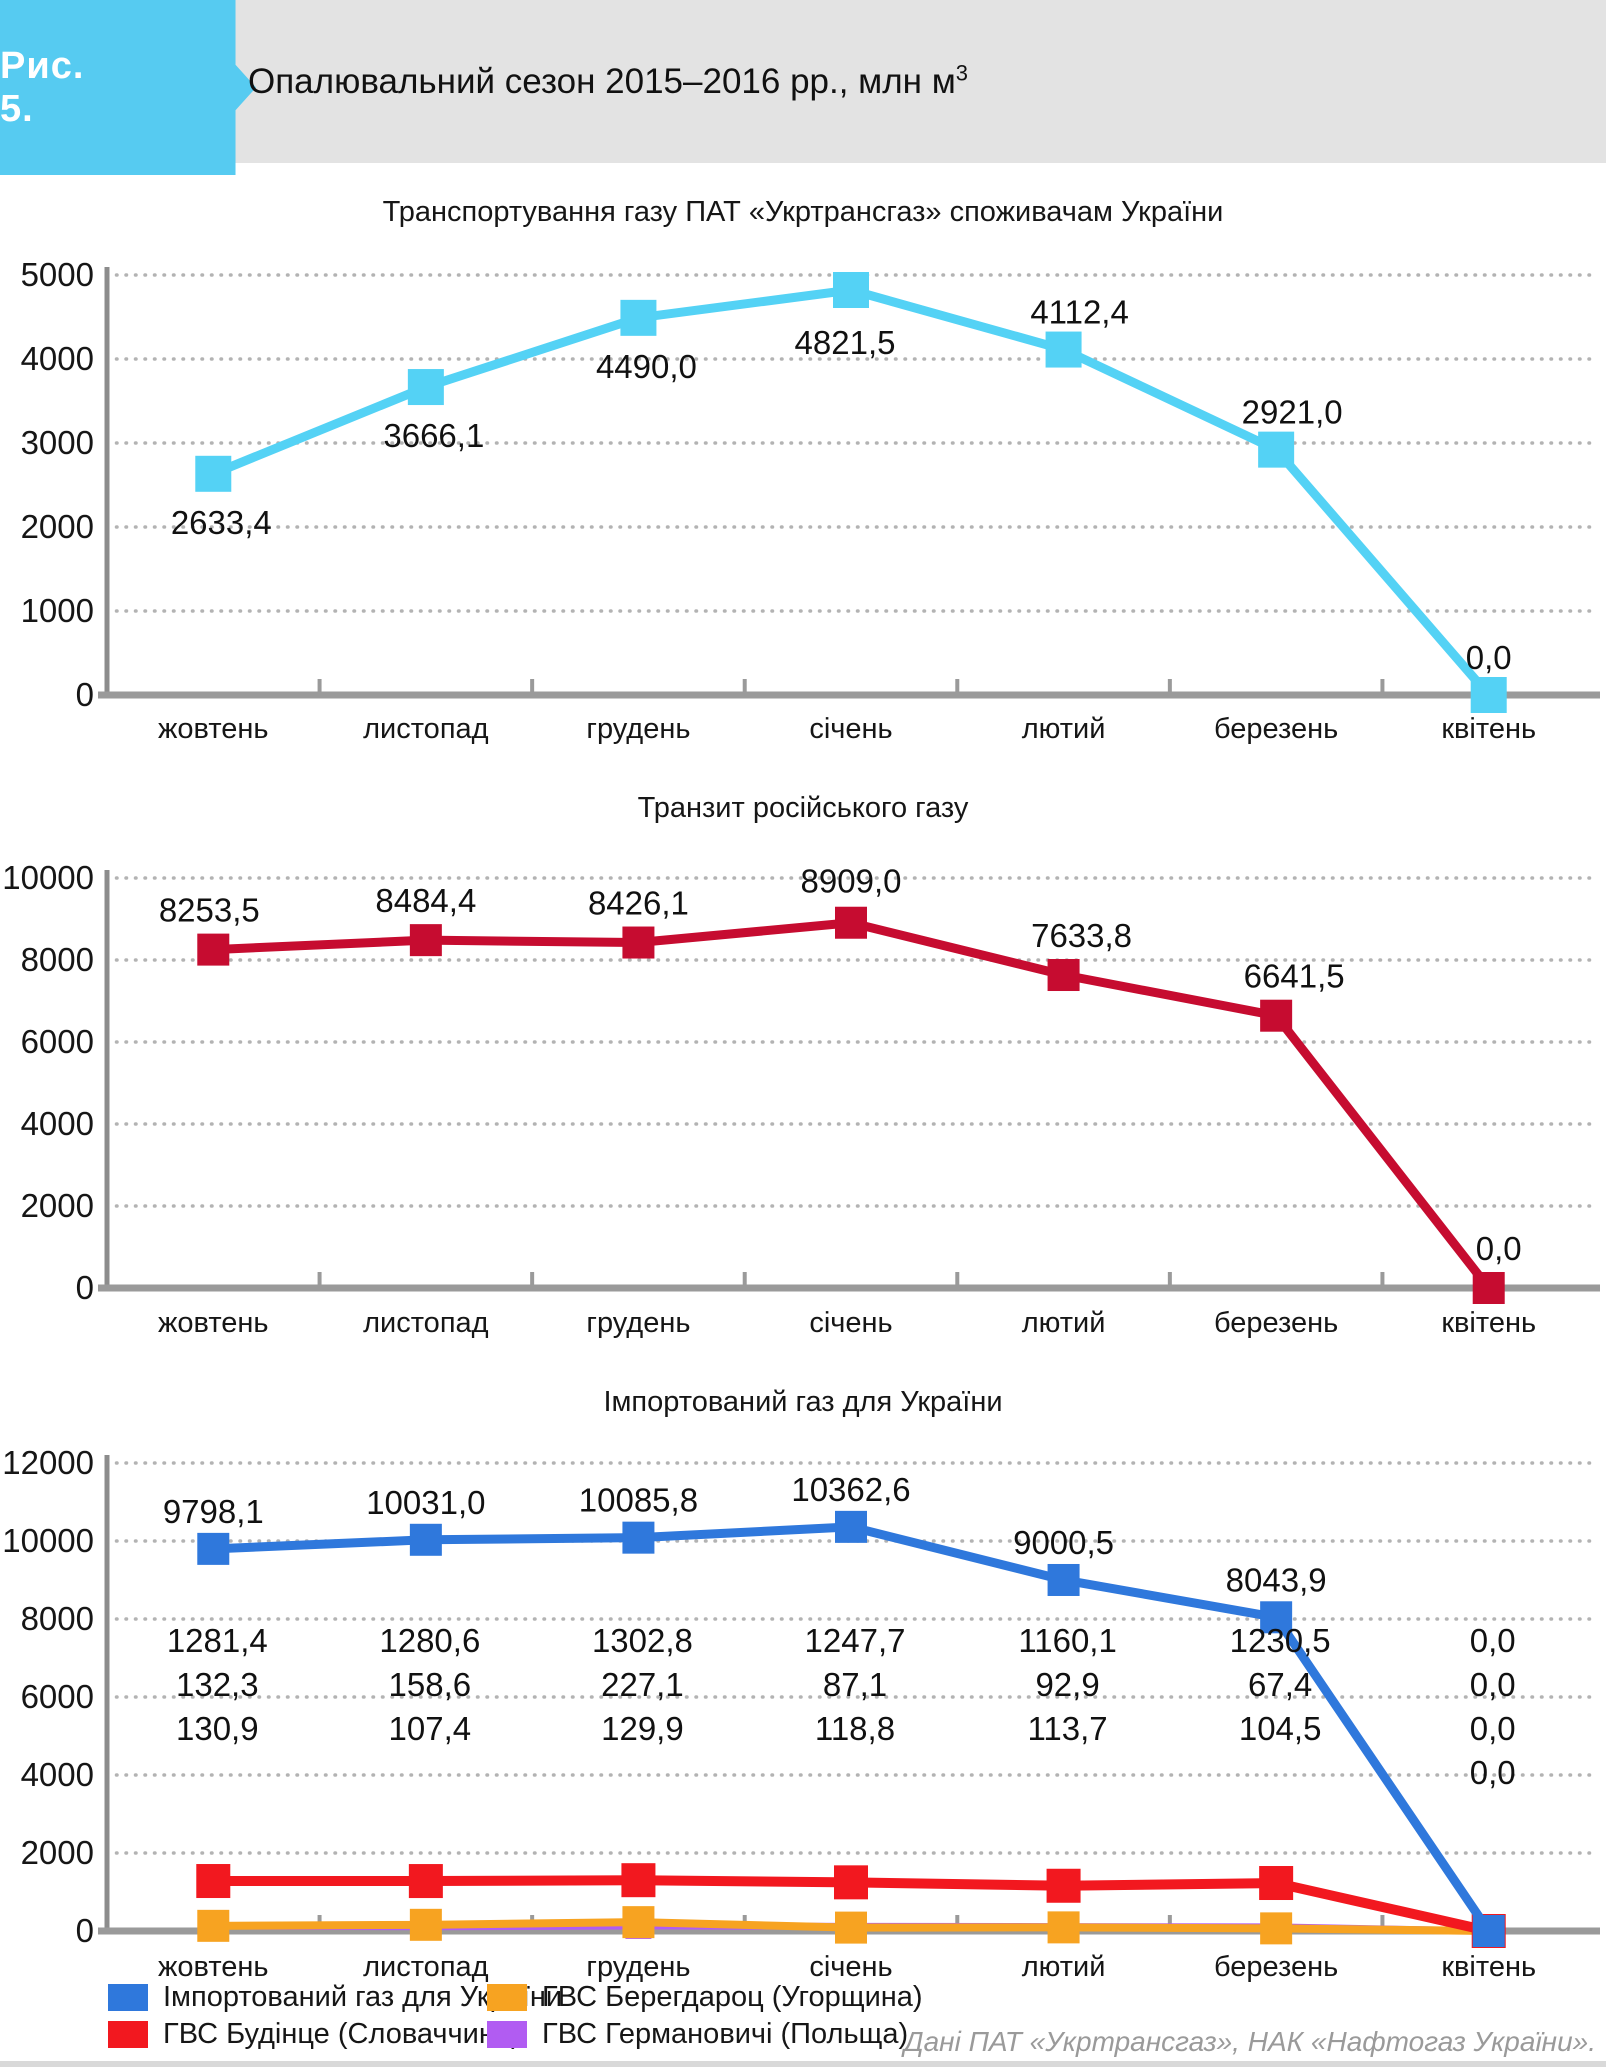 The width and height of the screenshot is (1606, 2067). What do you see at coordinates (57, 358) in the screenshot?
I see `y-tick-label: 4000` at bounding box center [57, 358].